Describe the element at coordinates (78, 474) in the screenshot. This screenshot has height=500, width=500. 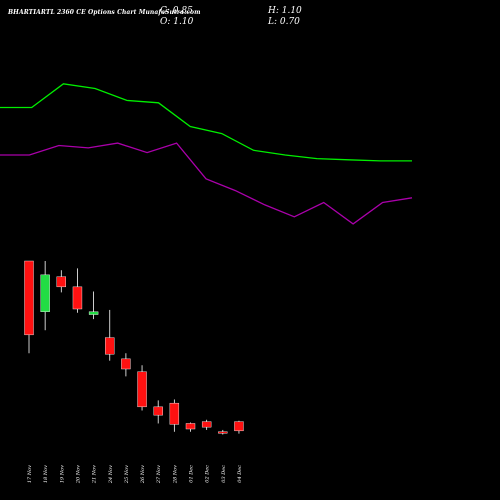
I see `x-tick-label: 20 Nov` at that location.